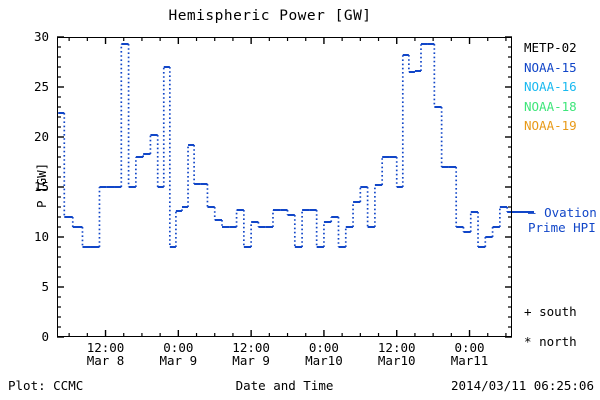 This screenshot has width=600, height=400. I want to click on legend-markers: + south * north, so click(550, 327).